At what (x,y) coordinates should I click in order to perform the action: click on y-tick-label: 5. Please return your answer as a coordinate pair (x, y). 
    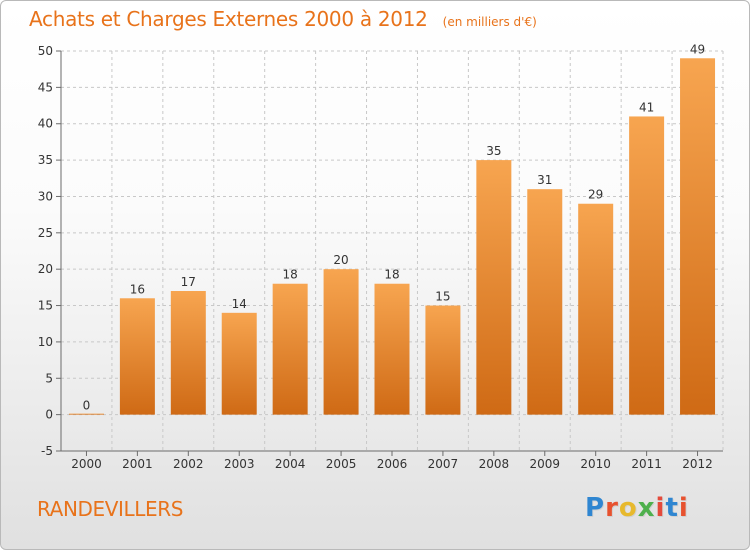
    Looking at the image, I should click on (49, 378).